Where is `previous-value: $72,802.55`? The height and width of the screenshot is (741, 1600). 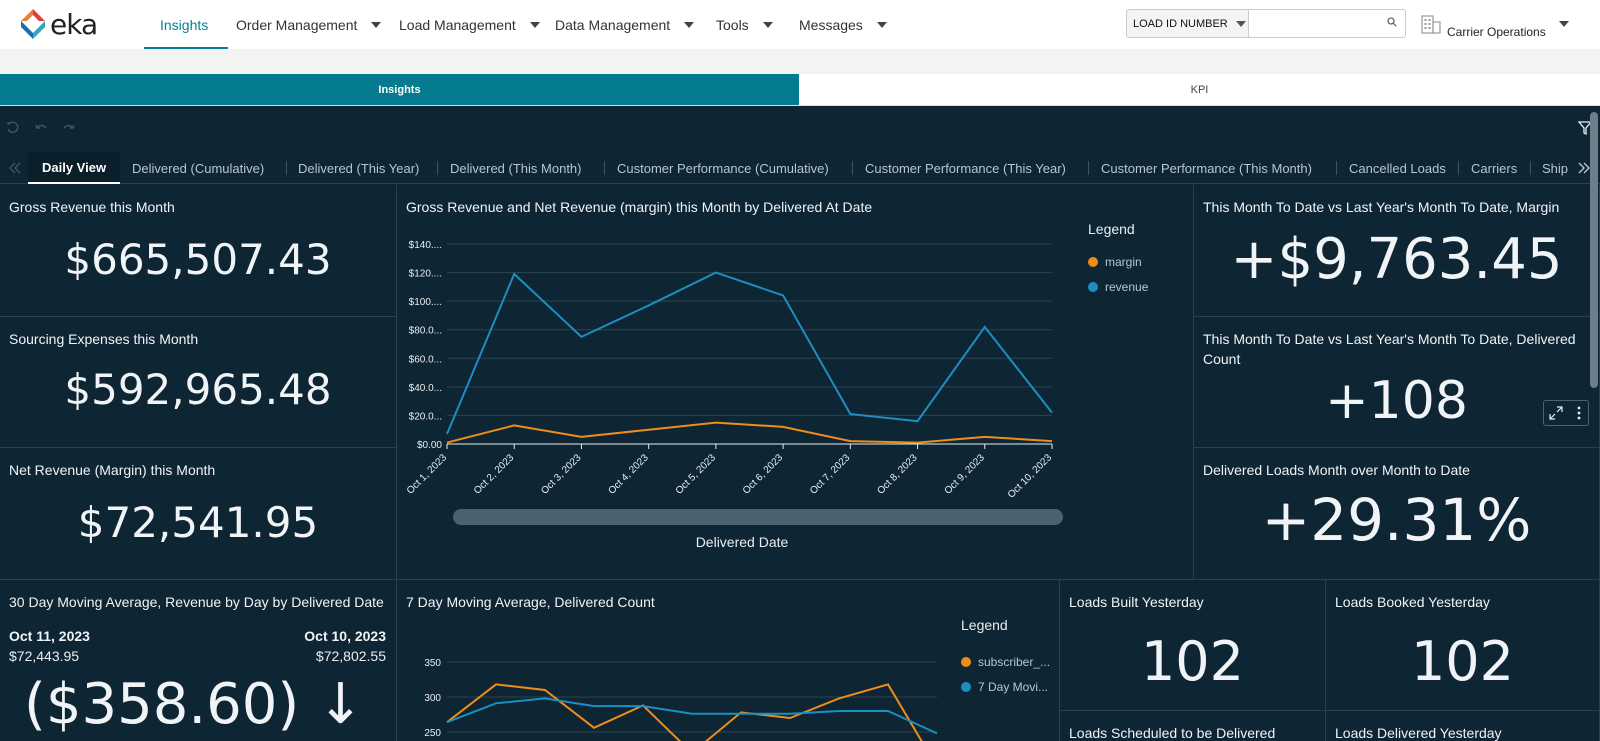 previous-value: $72,802.55 is located at coordinates (350, 656).